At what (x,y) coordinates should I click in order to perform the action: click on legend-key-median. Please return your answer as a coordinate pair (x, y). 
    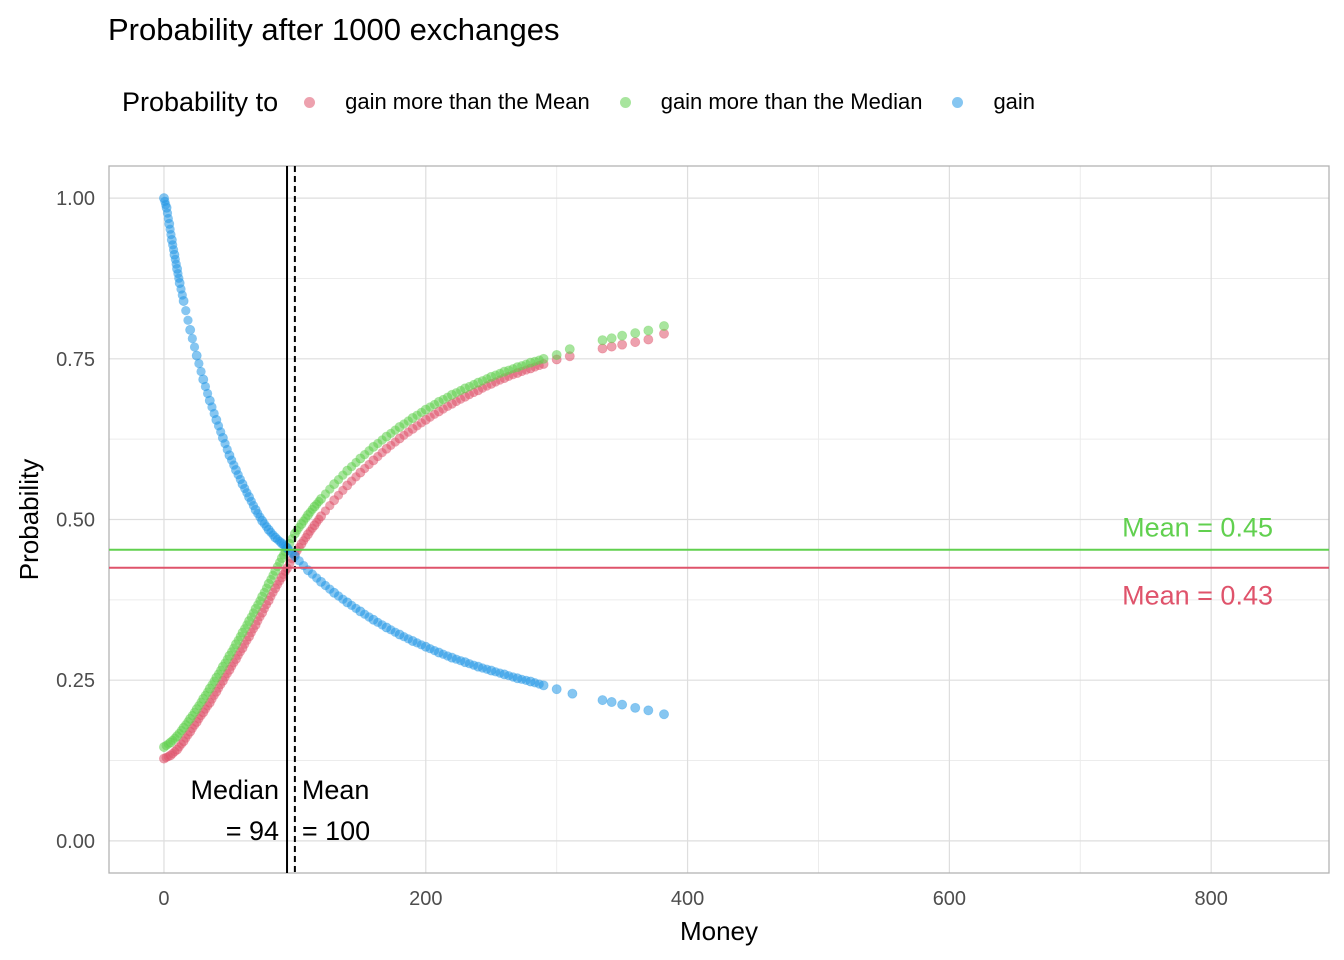
    Looking at the image, I should click on (625, 102).